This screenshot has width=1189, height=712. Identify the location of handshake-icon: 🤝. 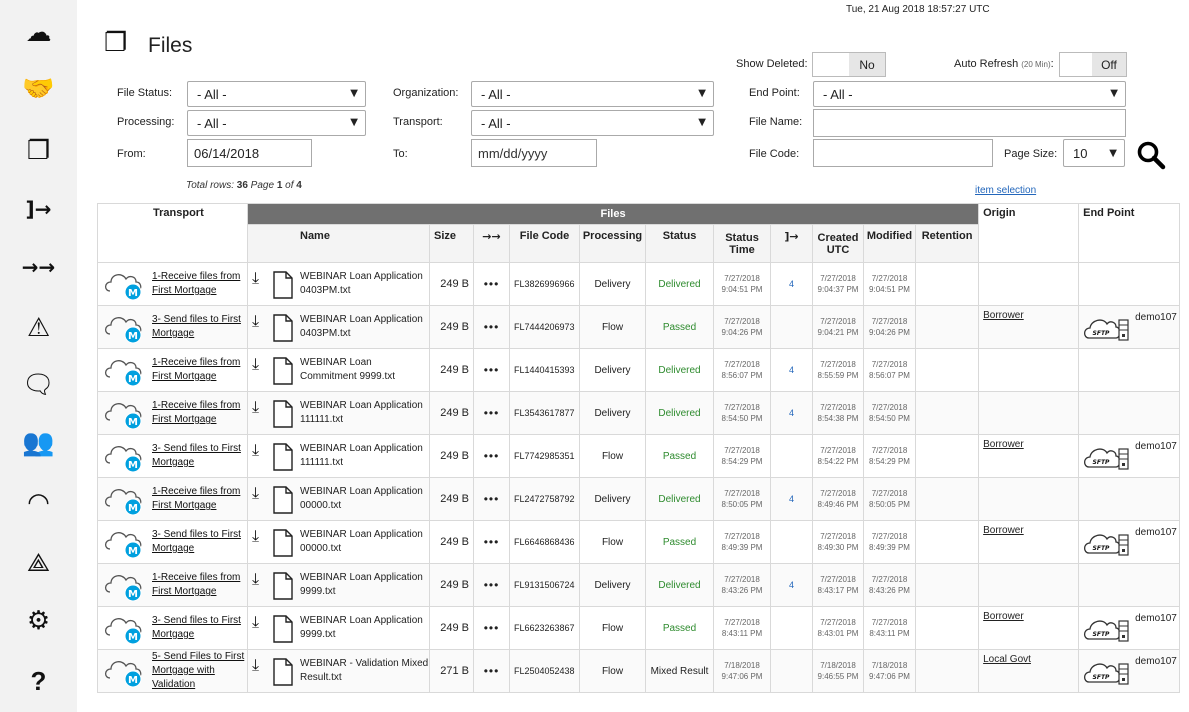
(38, 89).